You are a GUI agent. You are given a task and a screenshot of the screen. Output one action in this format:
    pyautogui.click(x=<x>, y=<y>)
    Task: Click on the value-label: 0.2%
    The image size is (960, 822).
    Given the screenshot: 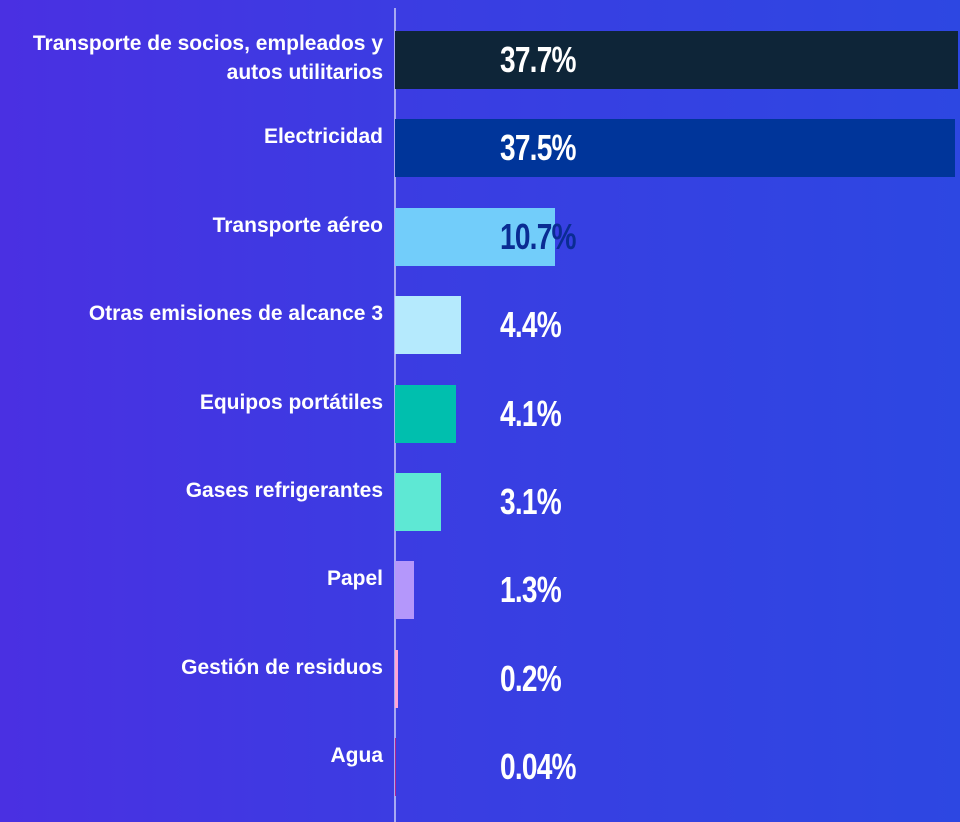 What is the action you would take?
    pyautogui.click(x=531, y=678)
    